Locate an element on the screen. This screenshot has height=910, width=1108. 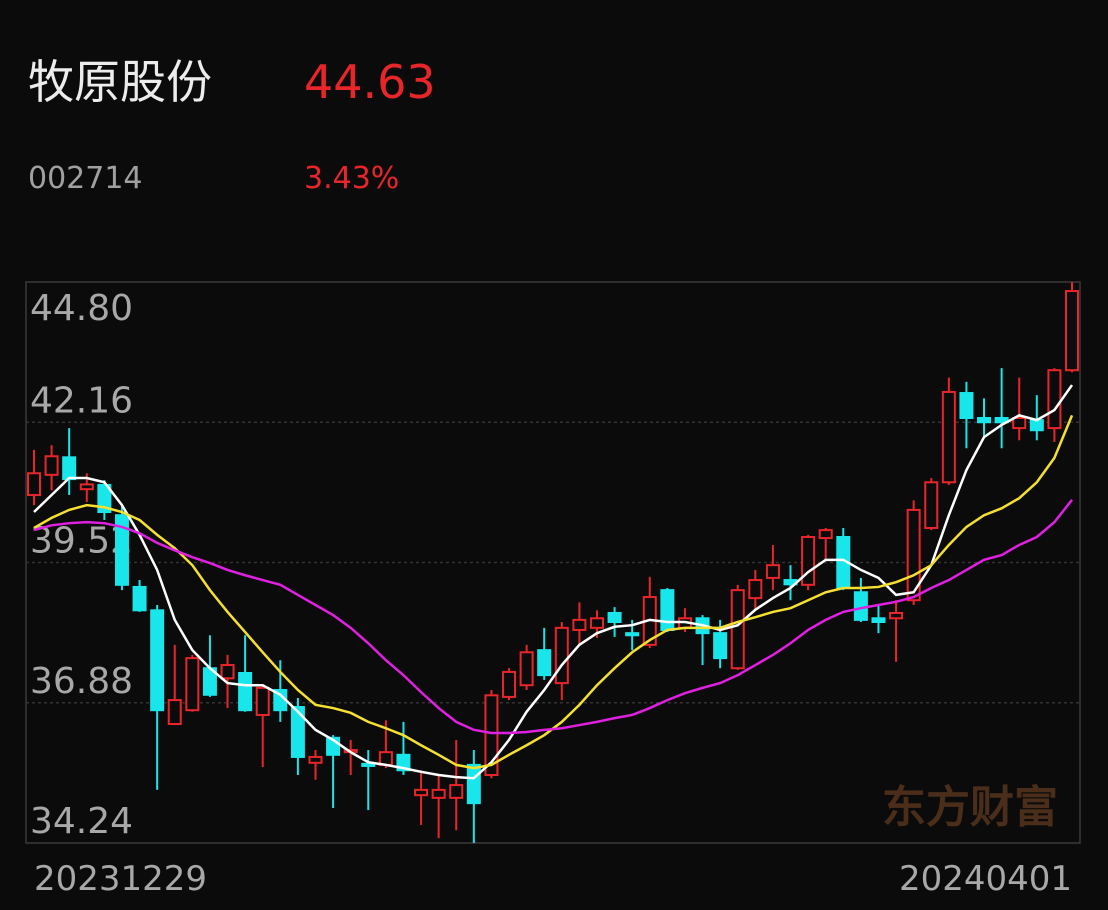
stock-code: 002714 is located at coordinates (85, 178).